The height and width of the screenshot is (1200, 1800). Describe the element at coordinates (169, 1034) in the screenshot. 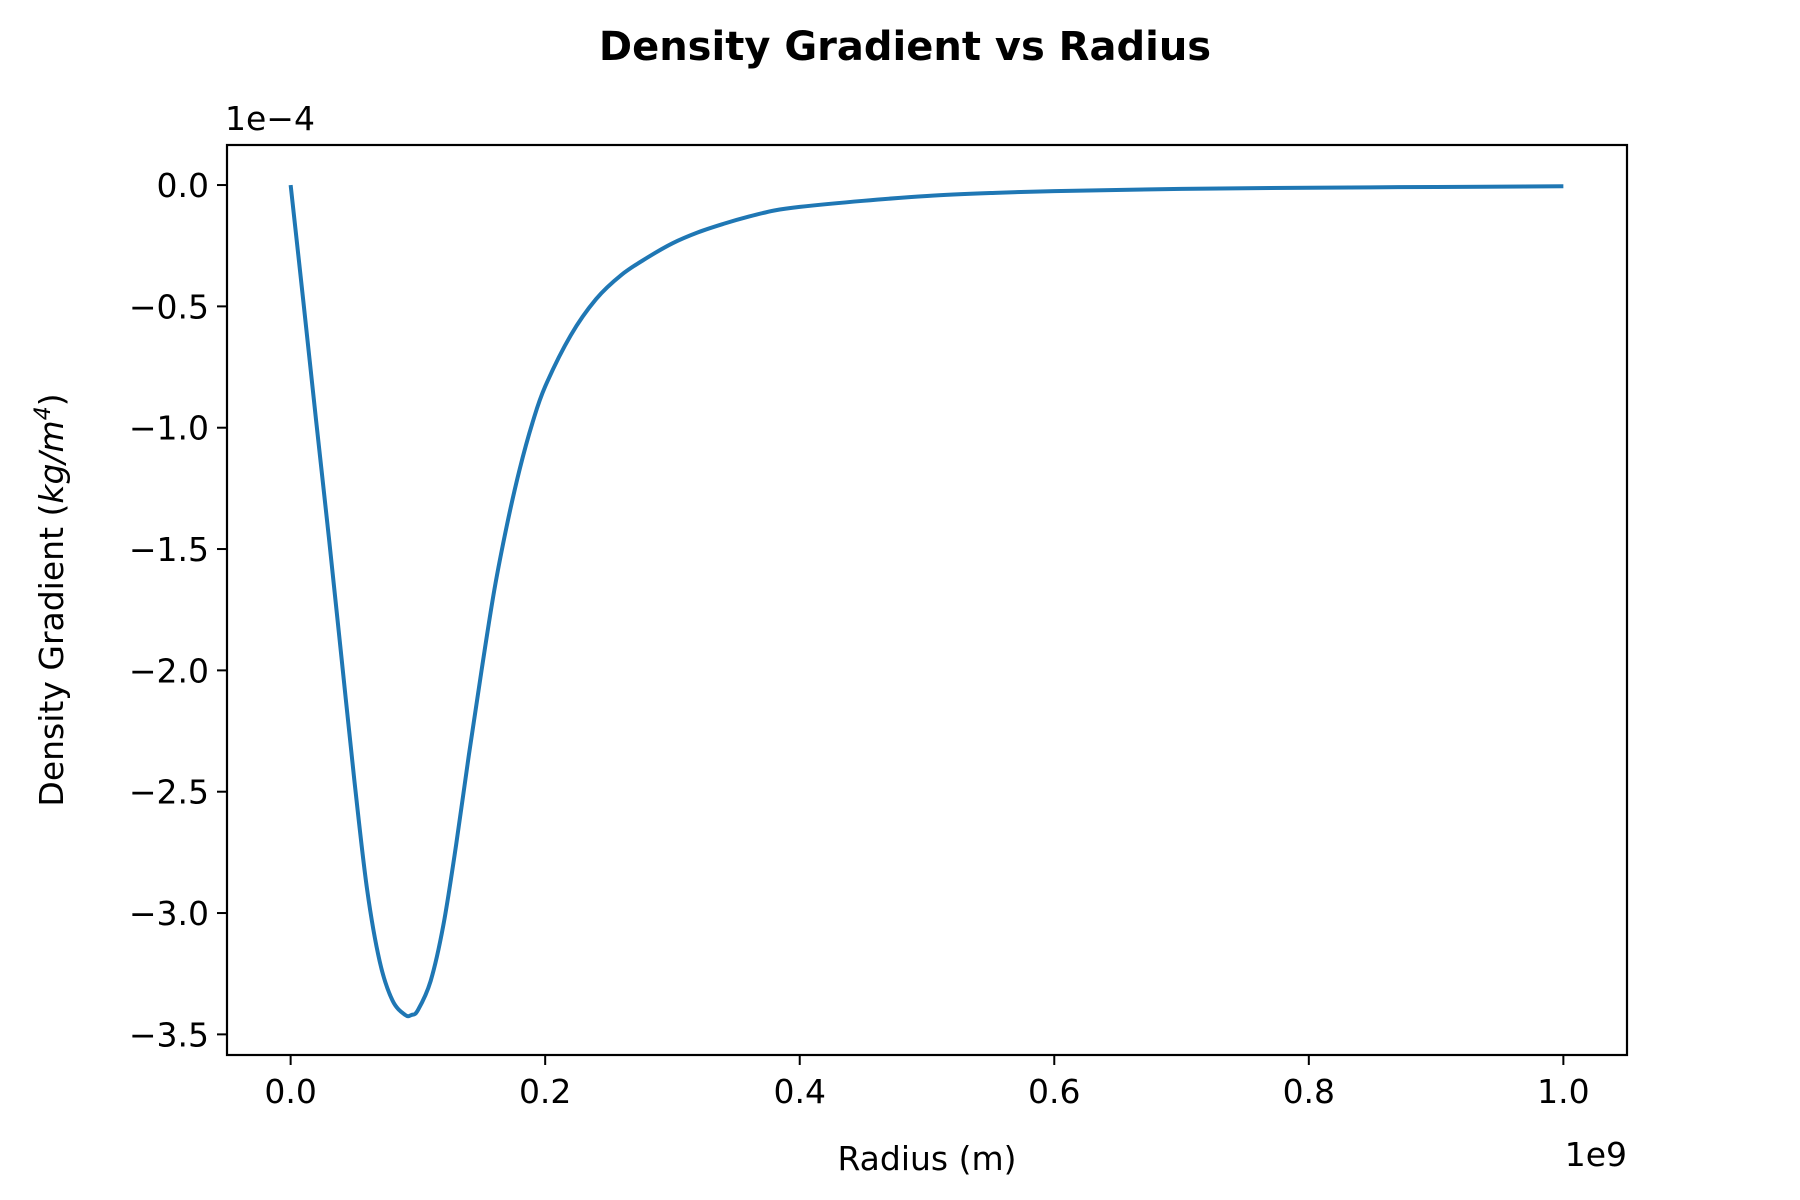

I see `y-tick-label: −3.5` at that location.